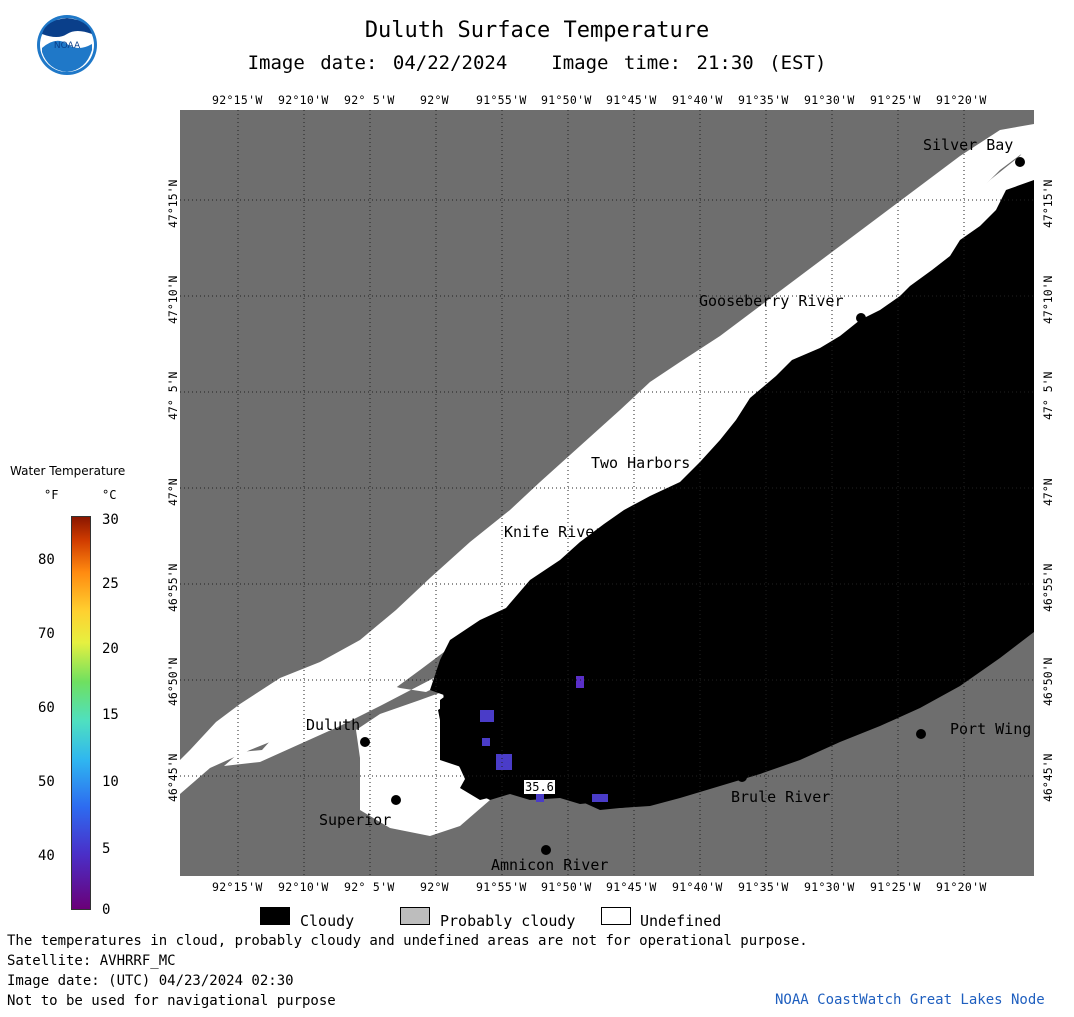 This screenshot has height=1017, width=1074. What do you see at coordinates (91, 961) in the screenshot?
I see `satellite-info: Satellite: AVHRRF_MC` at bounding box center [91, 961].